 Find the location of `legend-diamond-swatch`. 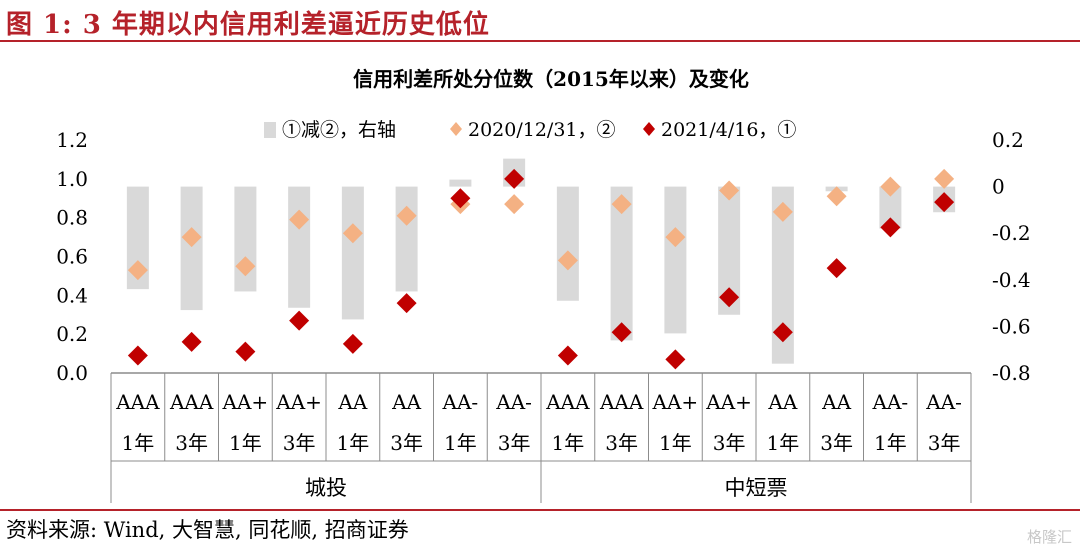

legend-diamond-swatch is located at coordinates (649, 129).